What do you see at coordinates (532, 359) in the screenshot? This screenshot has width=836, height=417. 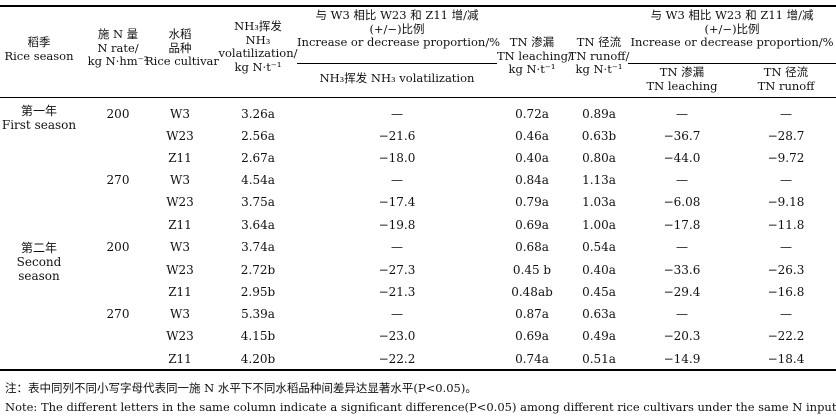 I see `cell-leach: 0.74a` at bounding box center [532, 359].